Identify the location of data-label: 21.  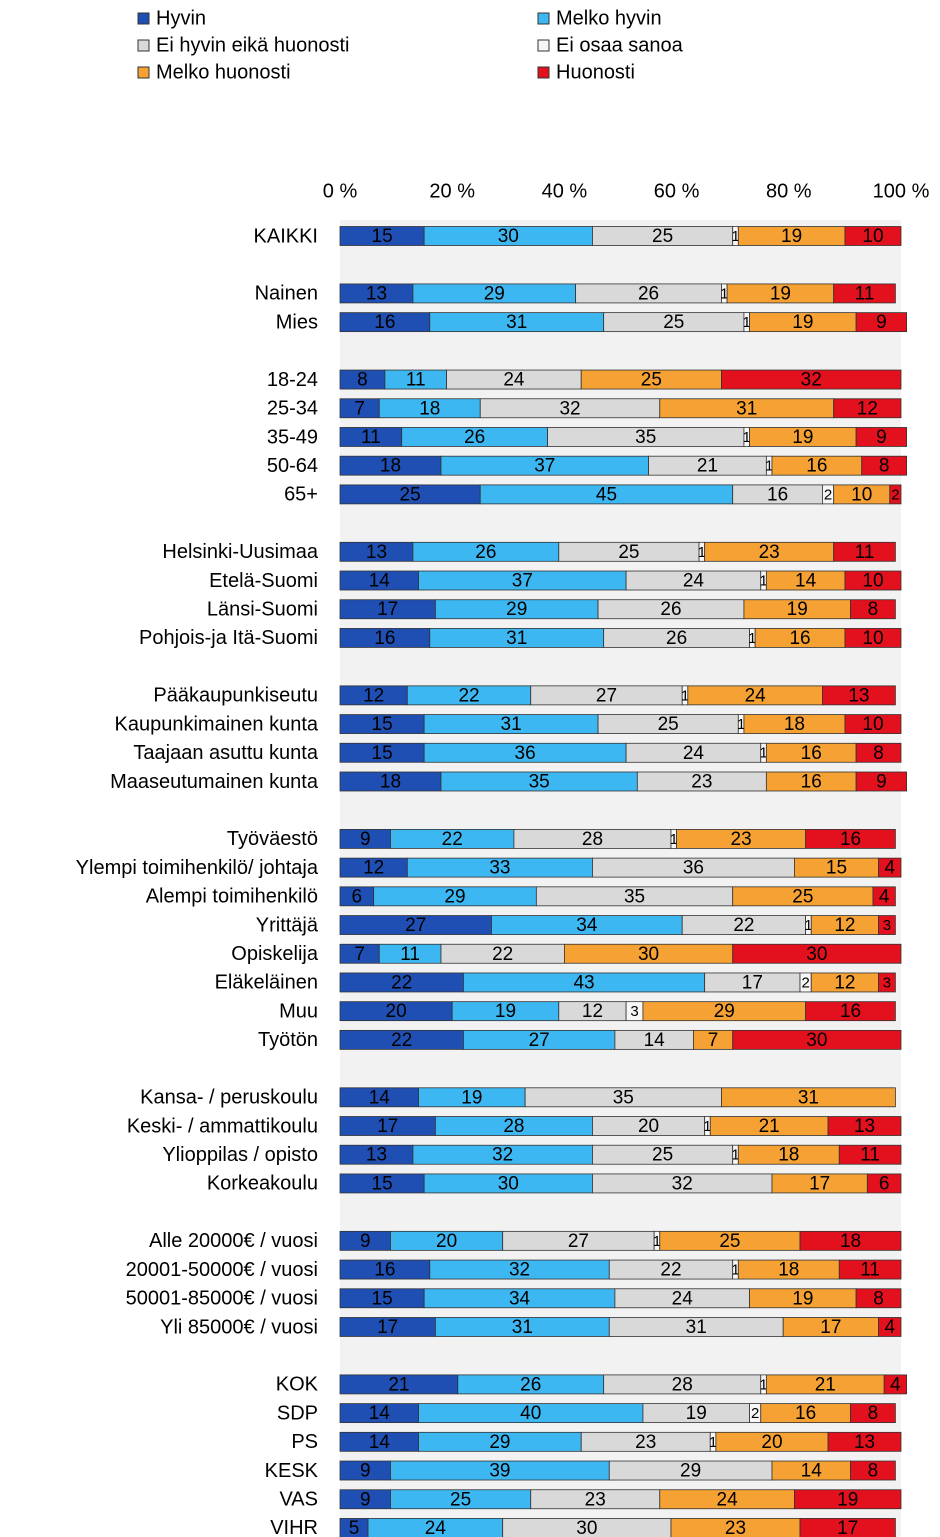
(707, 466).